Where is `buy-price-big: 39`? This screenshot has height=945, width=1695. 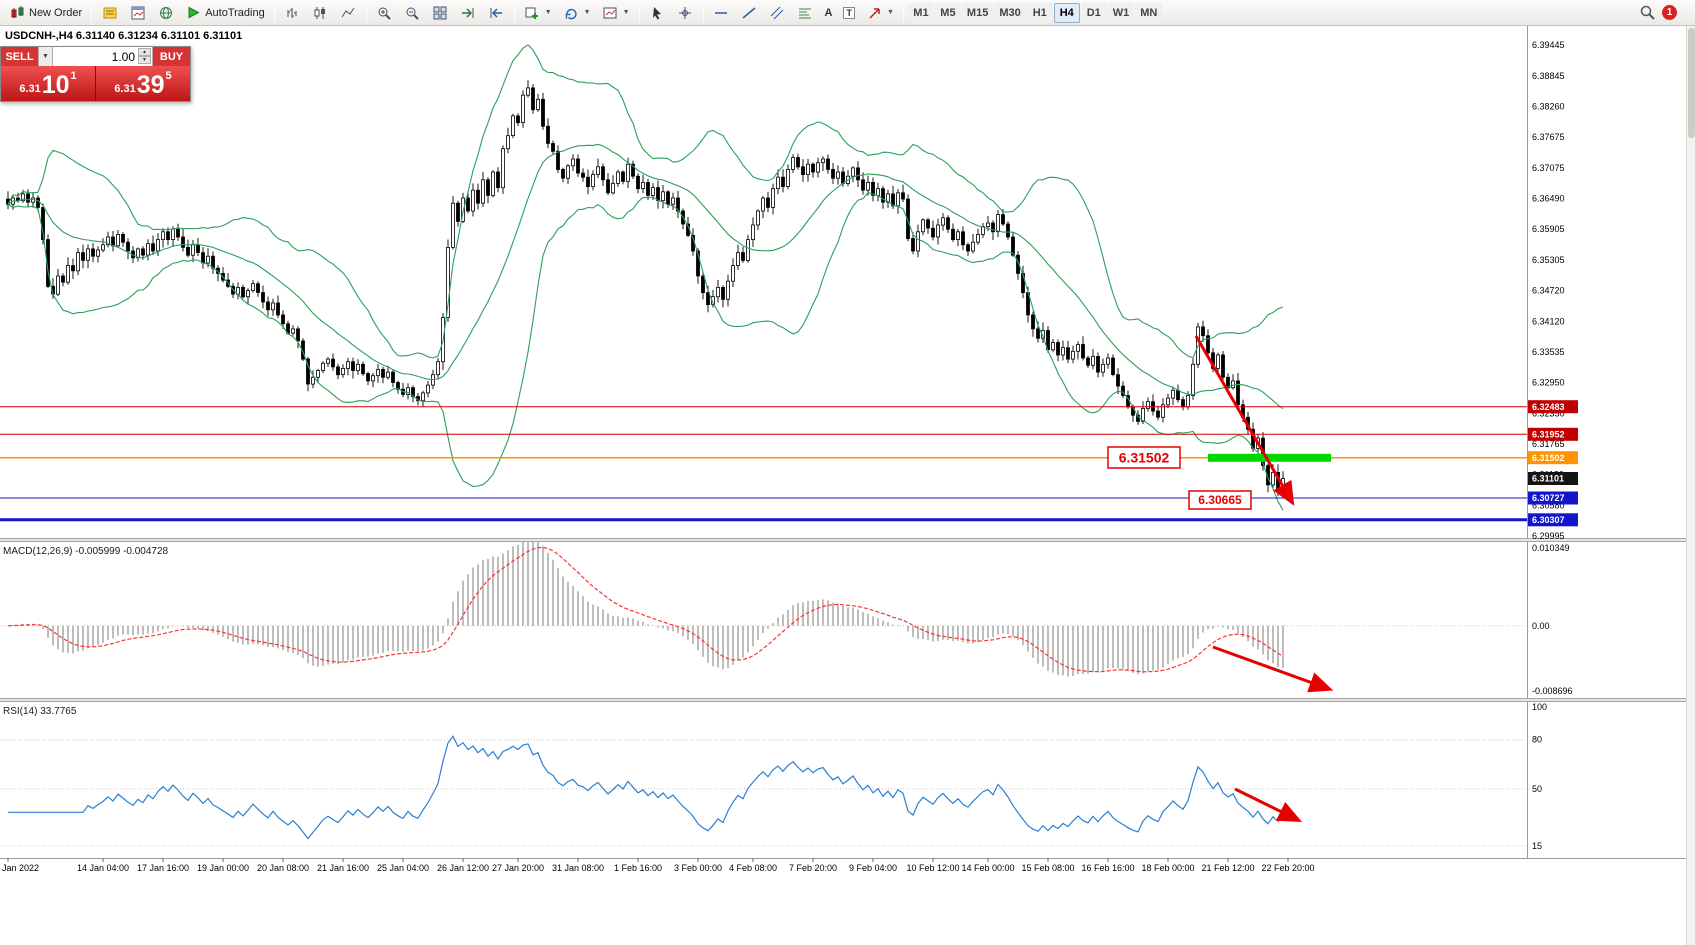 buy-price-big: 39 is located at coordinates (150, 85).